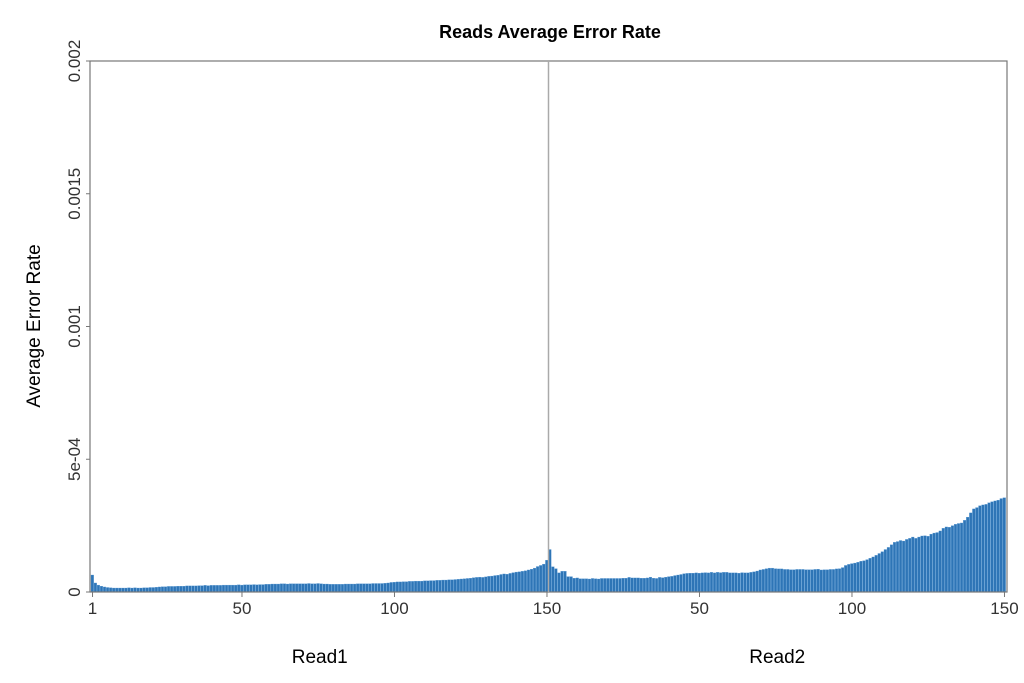  I want to click on x-tick-label: 150, so click(547, 608).